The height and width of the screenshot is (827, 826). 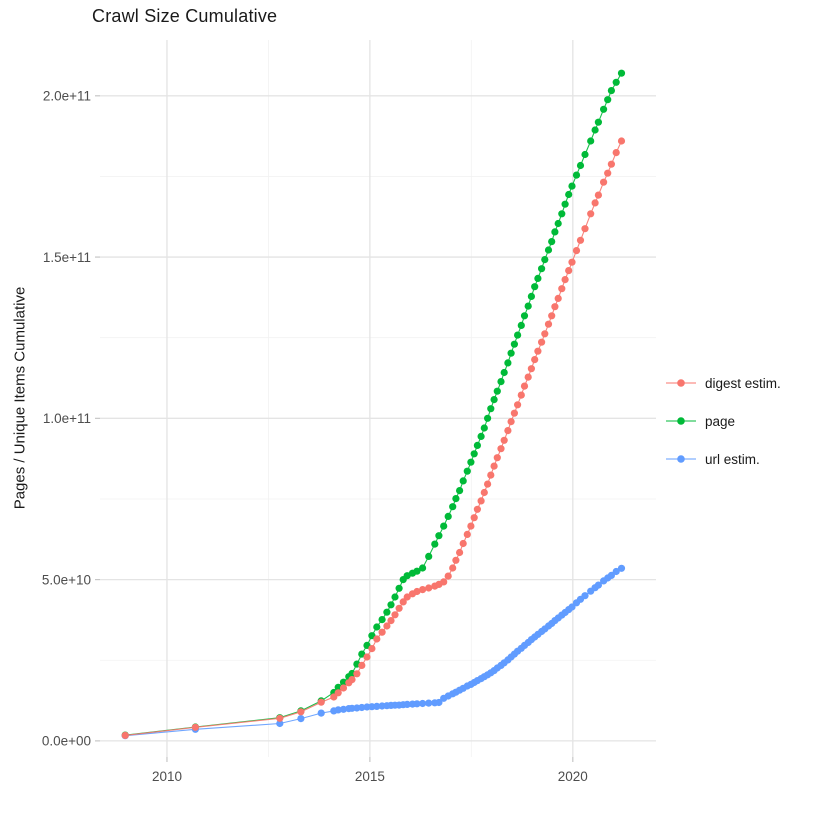 I want to click on legend-label-page: page, so click(x=720, y=421).